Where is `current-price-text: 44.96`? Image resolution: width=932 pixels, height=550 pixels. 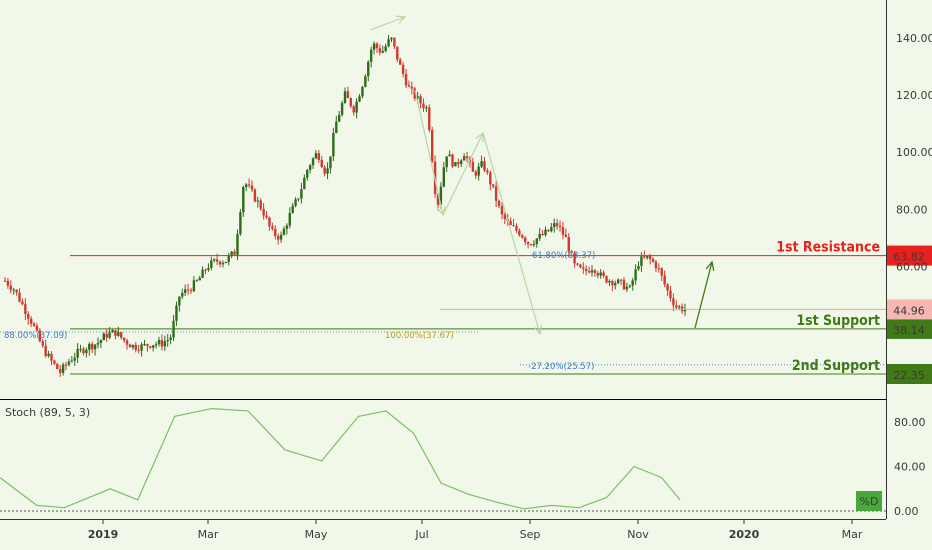 current-price-text: 44.96 is located at coordinates (909, 310).